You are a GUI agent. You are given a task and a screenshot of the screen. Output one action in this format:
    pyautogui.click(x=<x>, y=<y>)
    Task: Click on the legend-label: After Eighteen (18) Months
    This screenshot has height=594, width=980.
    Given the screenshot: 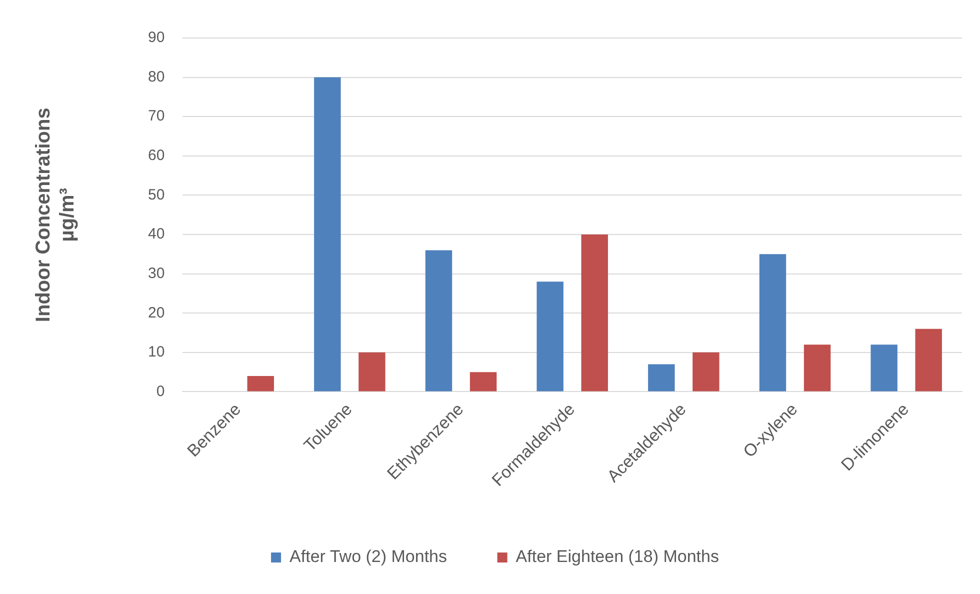 What is the action you would take?
    pyautogui.click(x=617, y=556)
    